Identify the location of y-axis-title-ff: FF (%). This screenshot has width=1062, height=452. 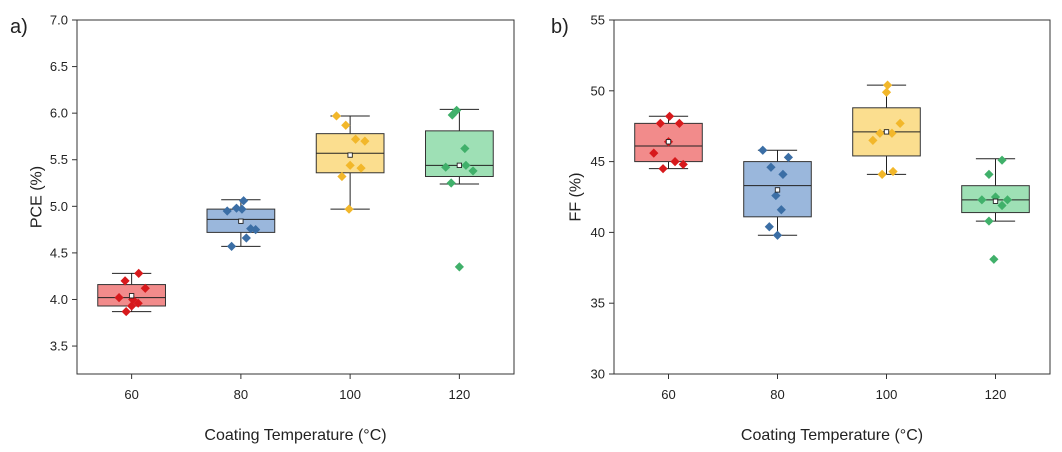
(576, 197).